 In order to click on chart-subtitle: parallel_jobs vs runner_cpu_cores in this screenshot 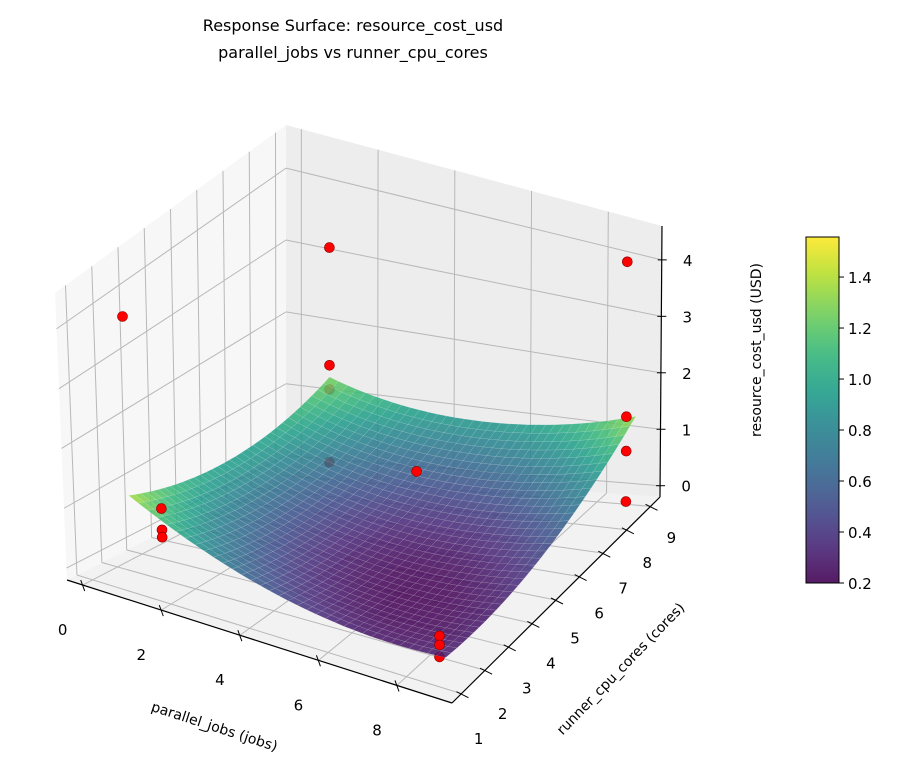, I will do `click(353, 53)`.